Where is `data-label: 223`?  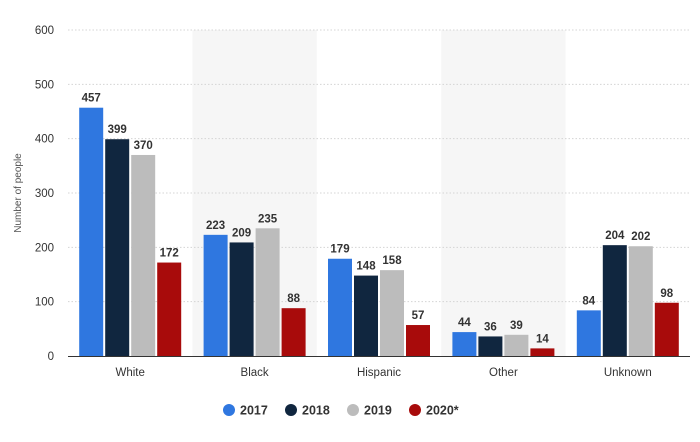
data-label: 223 is located at coordinates (215, 226).